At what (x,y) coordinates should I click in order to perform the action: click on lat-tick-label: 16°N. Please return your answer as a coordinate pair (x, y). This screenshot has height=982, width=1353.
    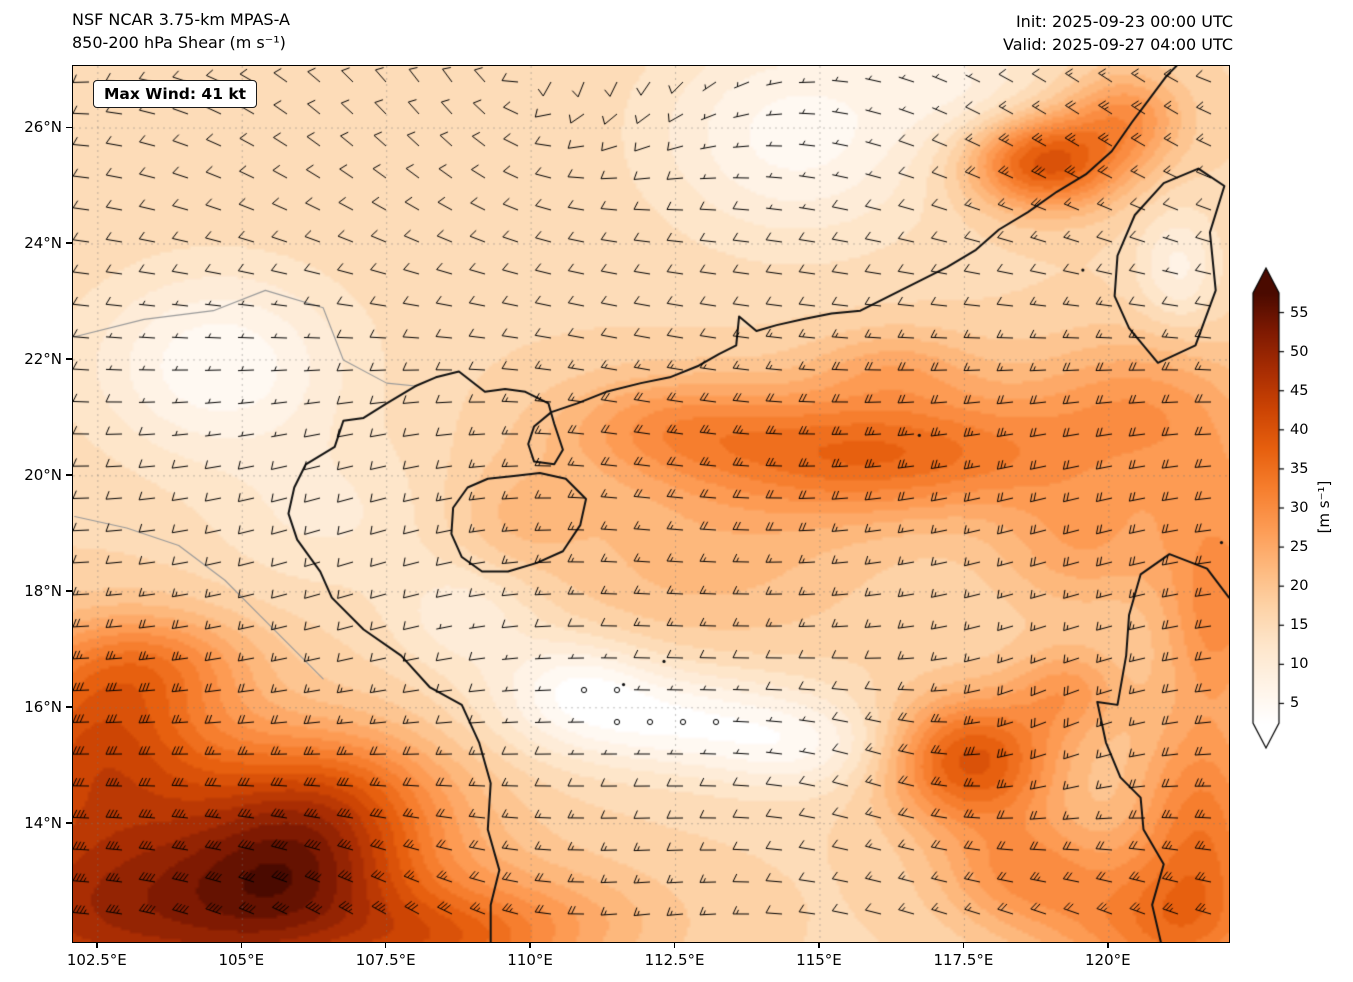
    Looking at the image, I should click on (43, 706).